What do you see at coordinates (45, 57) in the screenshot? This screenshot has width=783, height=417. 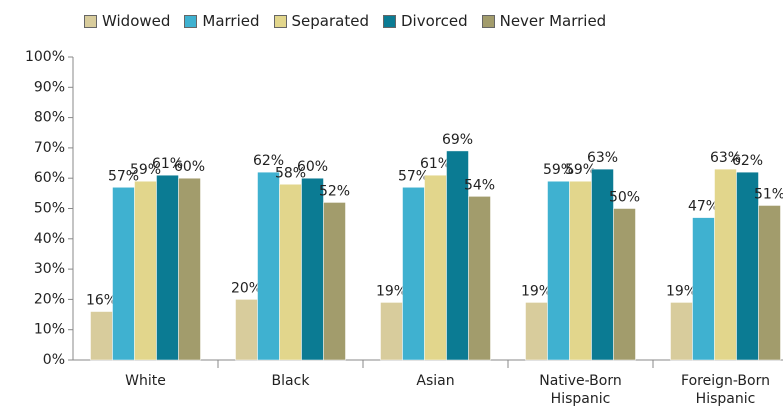 I see `y-tick-label: 100%` at bounding box center [45, 57].